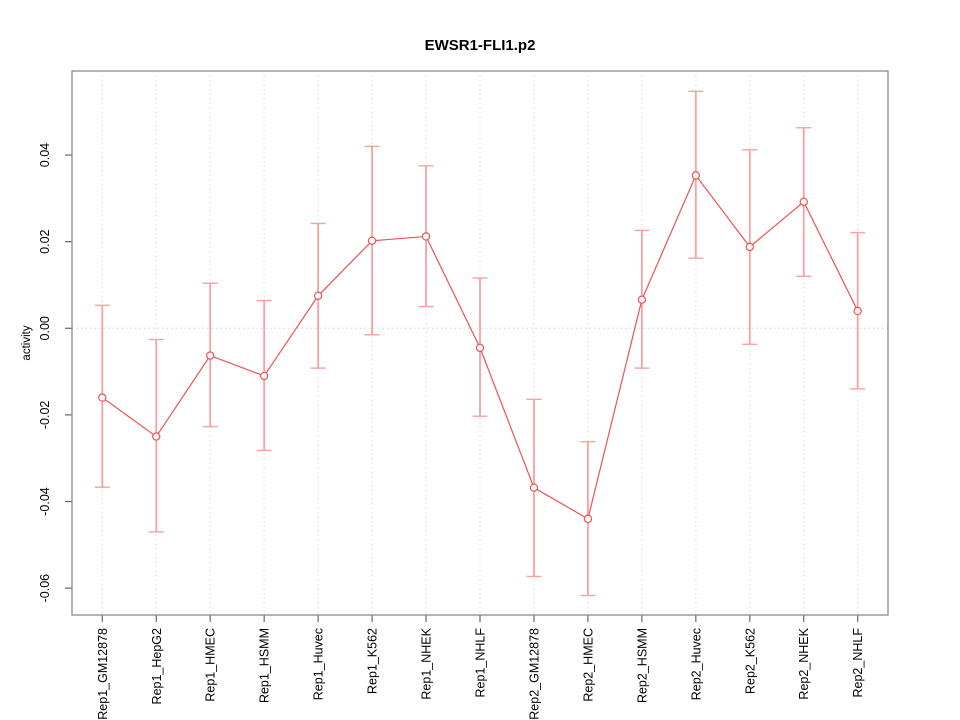  Describe the element at coordinates (427, 663) in the screenshot. I see `x-tick-label: Rep1_NHEK` at that location.